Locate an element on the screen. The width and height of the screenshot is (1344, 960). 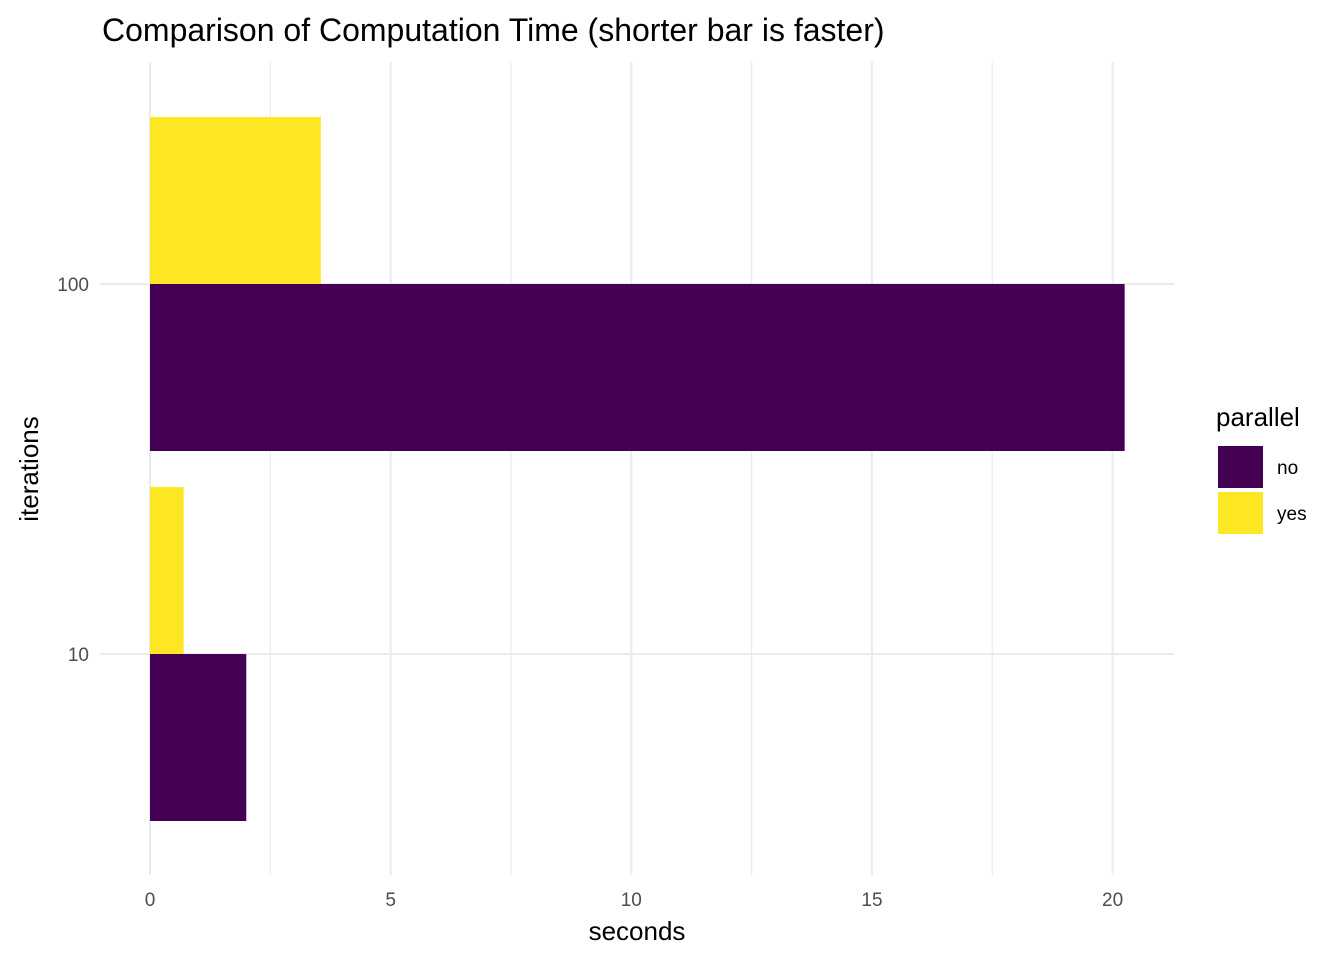
legend: parallel no yes is located at coordinates (1261, 468).